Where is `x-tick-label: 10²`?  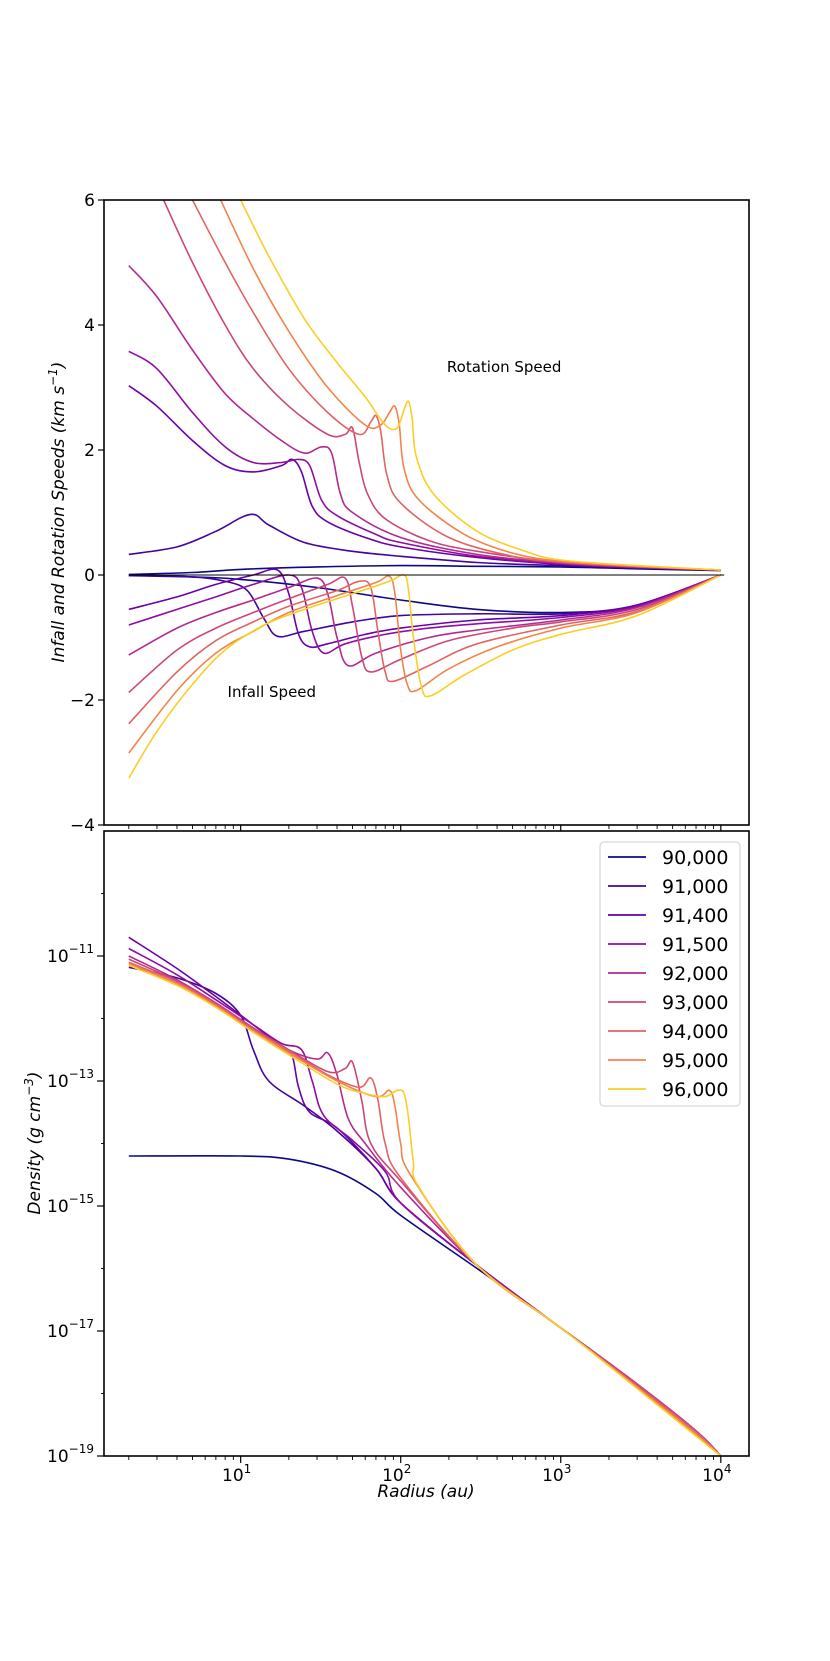
x-tick-label: 10² is located at coordinates (396, 1474).